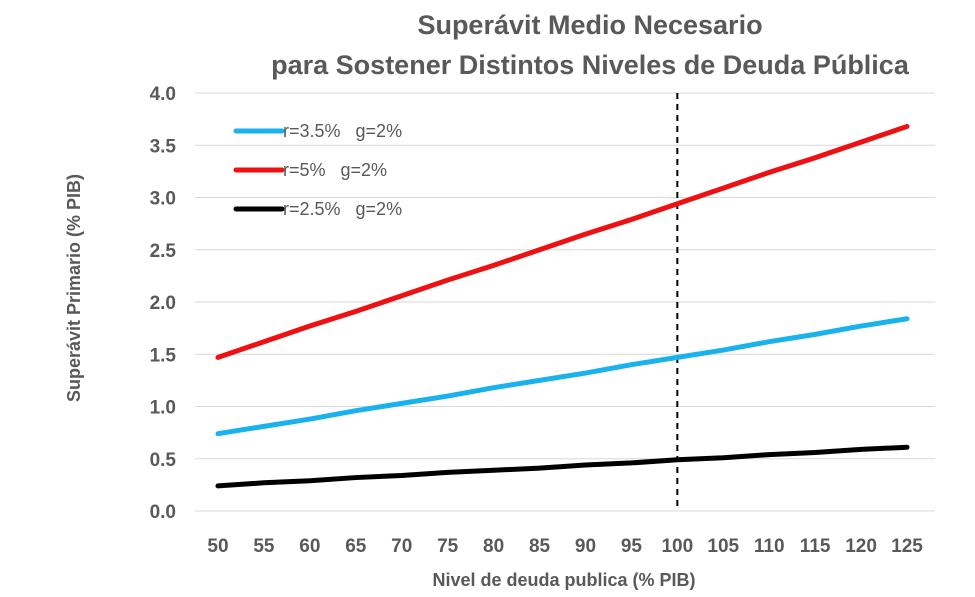  What do you see at coordinates (163, 408) in the screenshot?
I see `y-tick-label-2: 1.0` at bounding box center [163, 408].